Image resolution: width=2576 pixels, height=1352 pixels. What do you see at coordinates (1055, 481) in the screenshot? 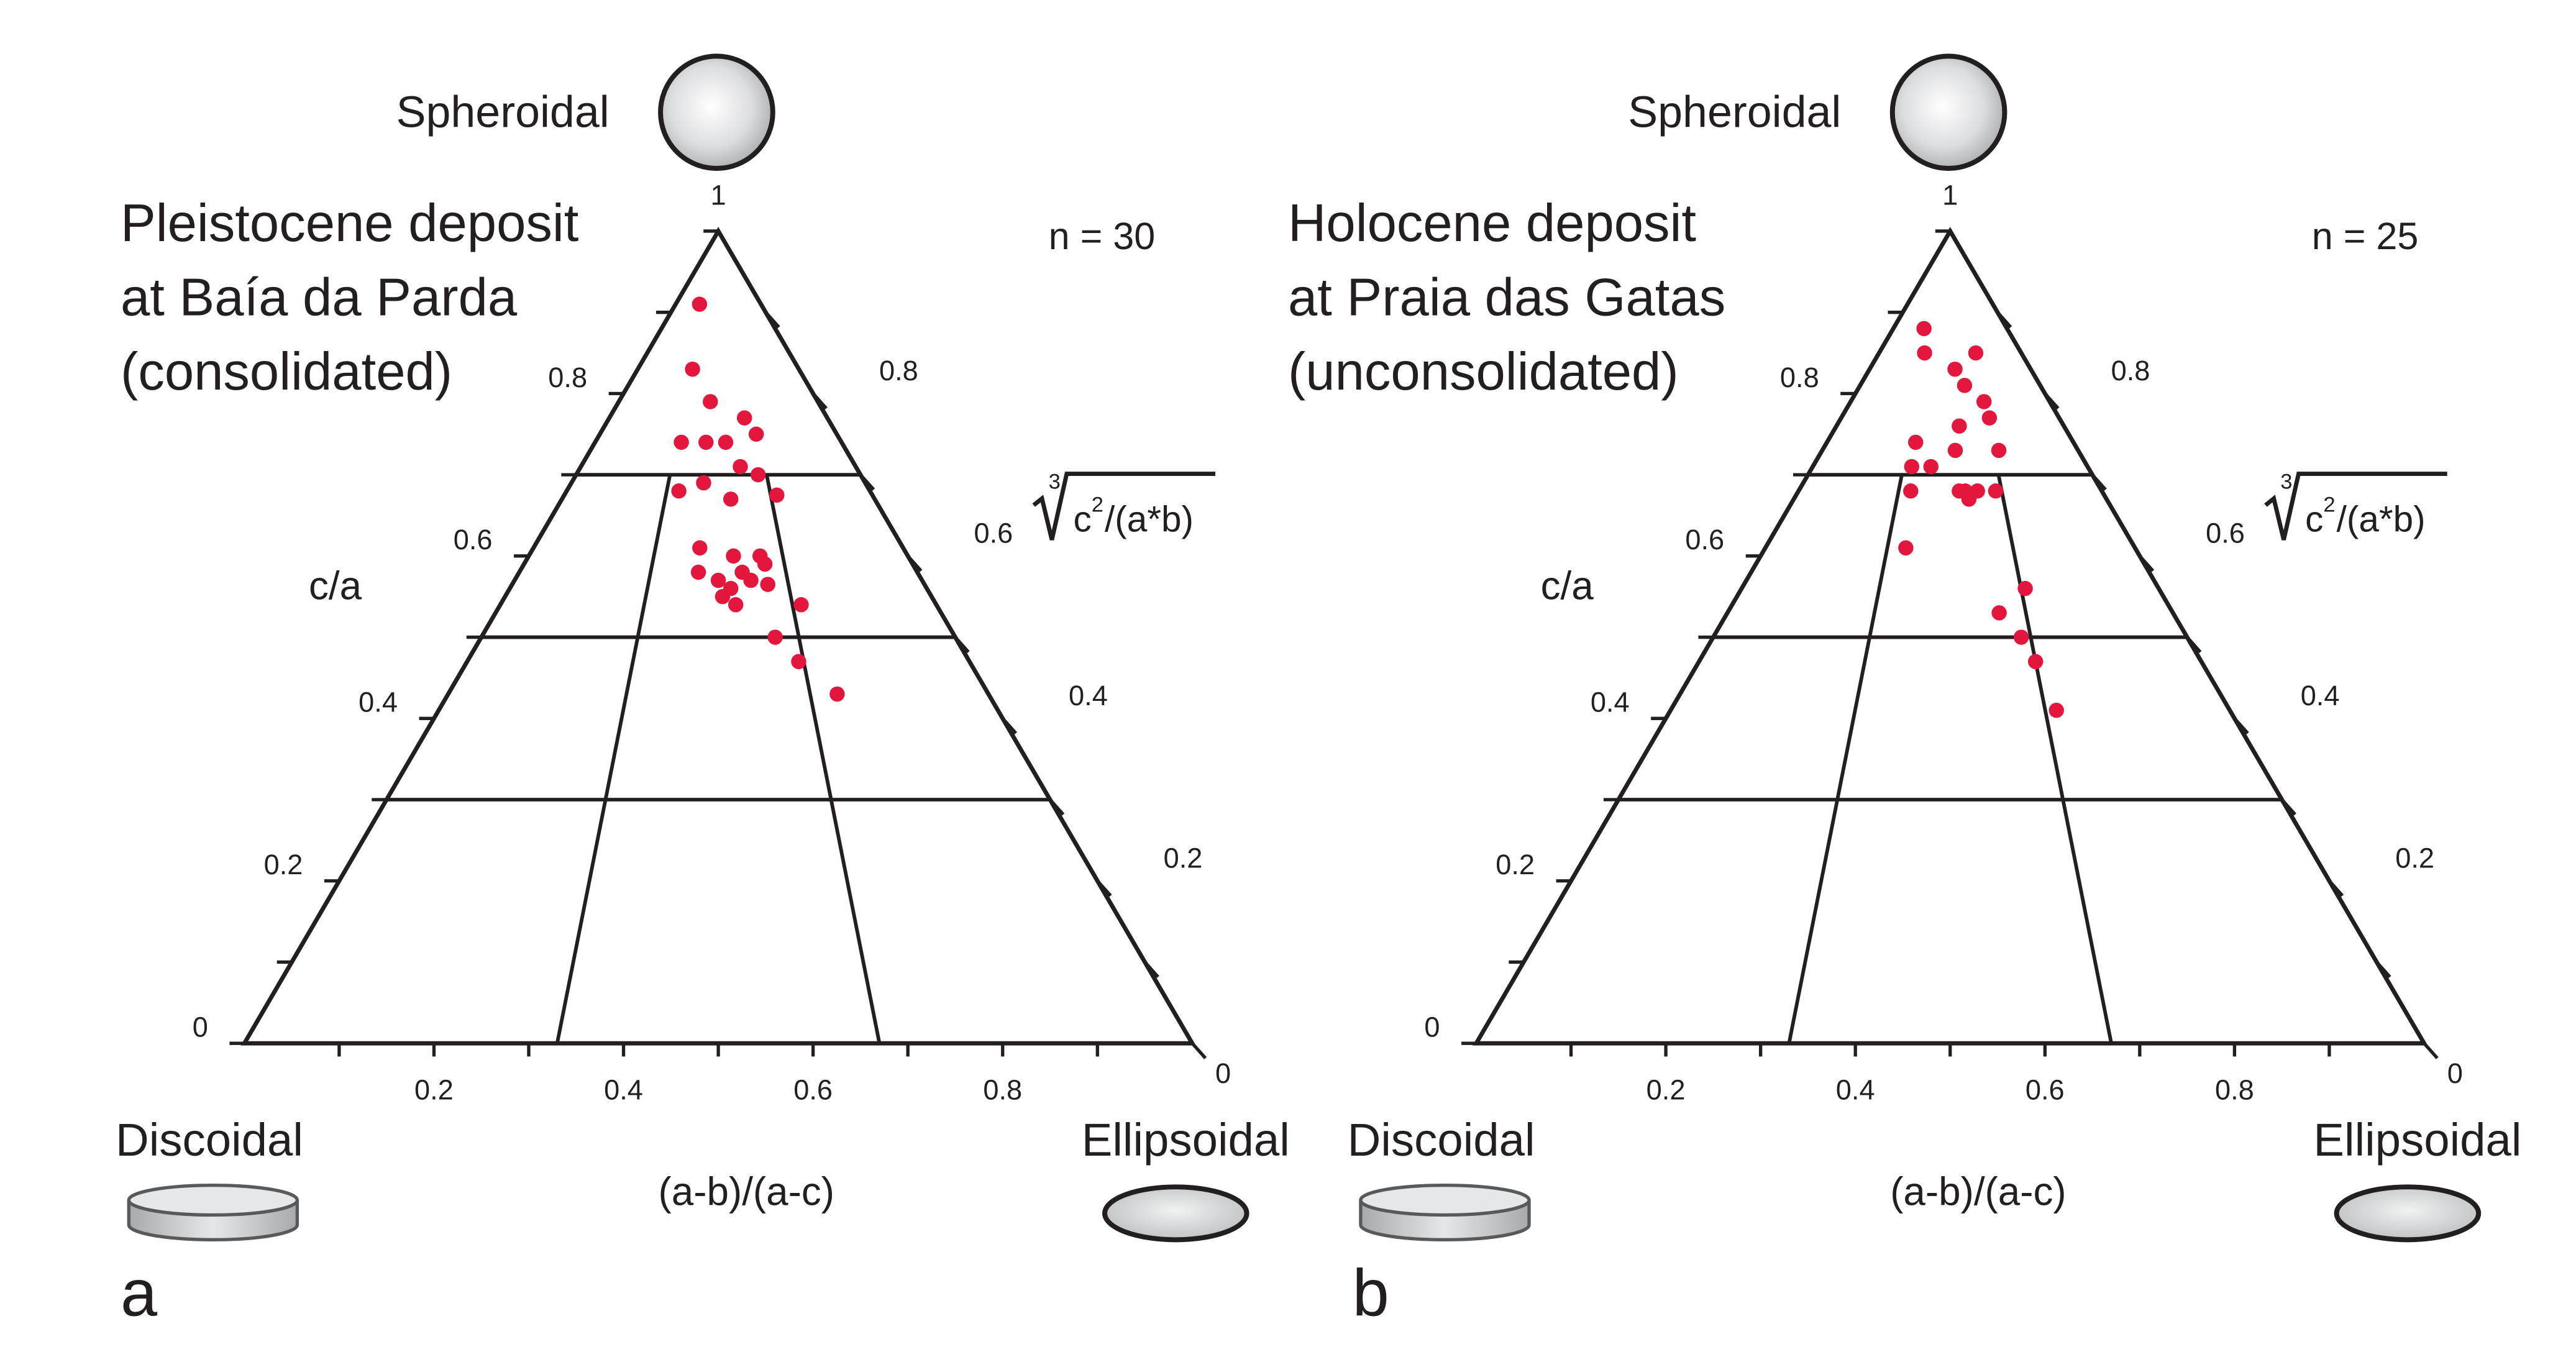
I see `root-index: 3` at bounding box center [1055, 481].